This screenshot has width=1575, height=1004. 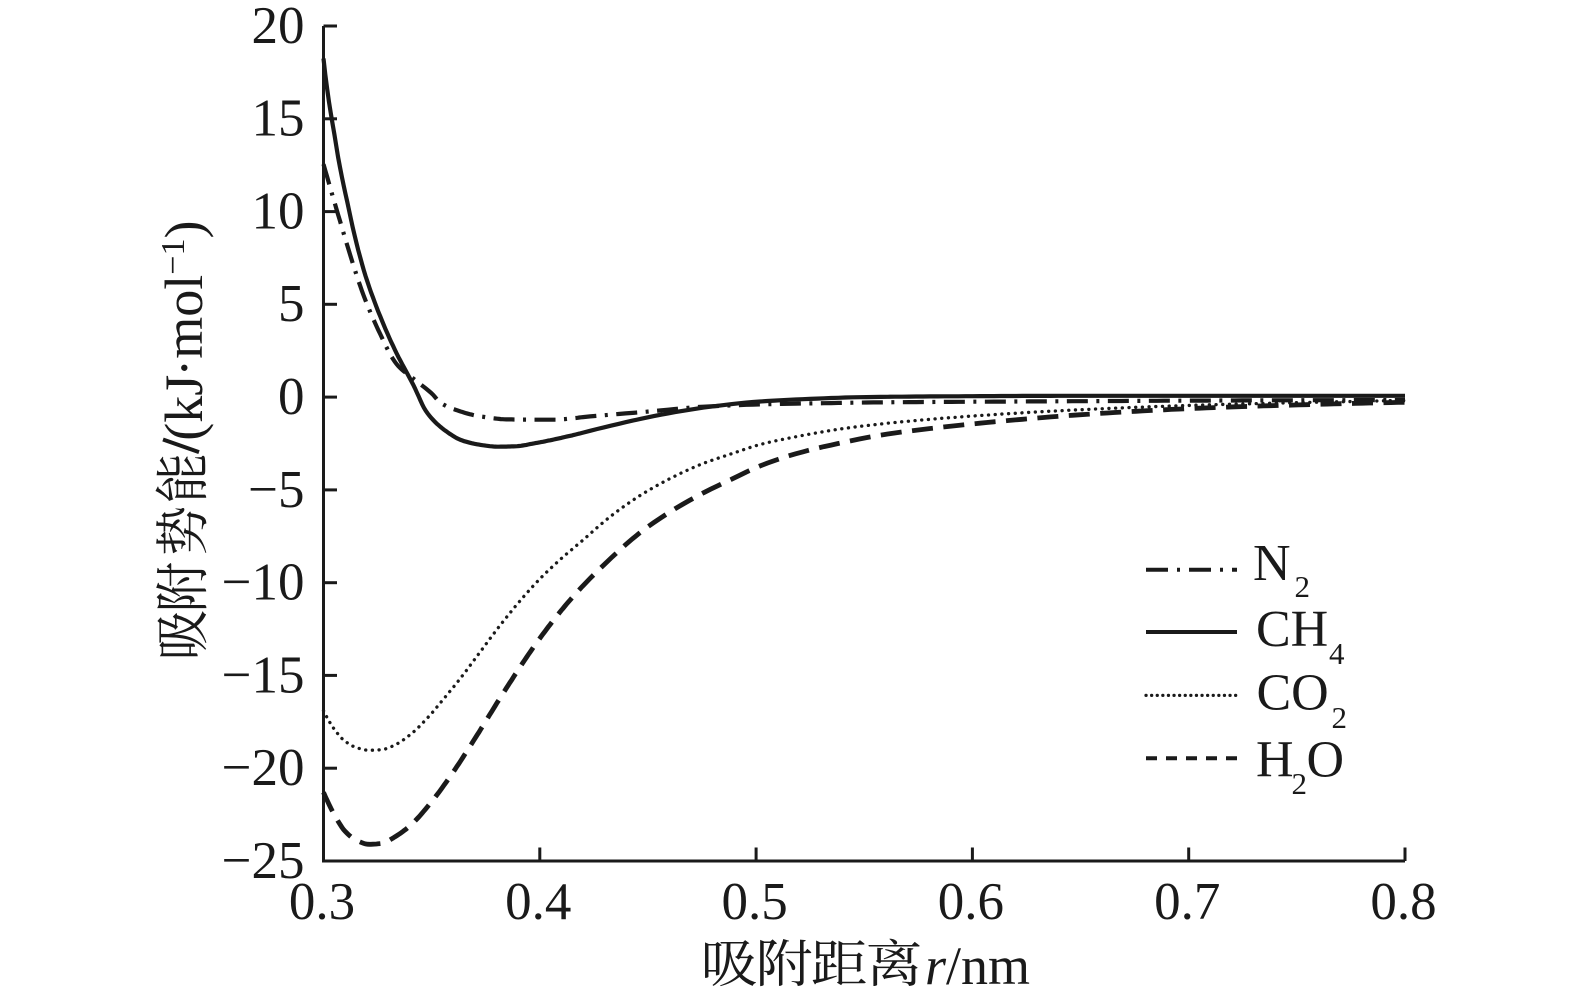 I want to click on svg-text: O, so click(x=1326, y=759).